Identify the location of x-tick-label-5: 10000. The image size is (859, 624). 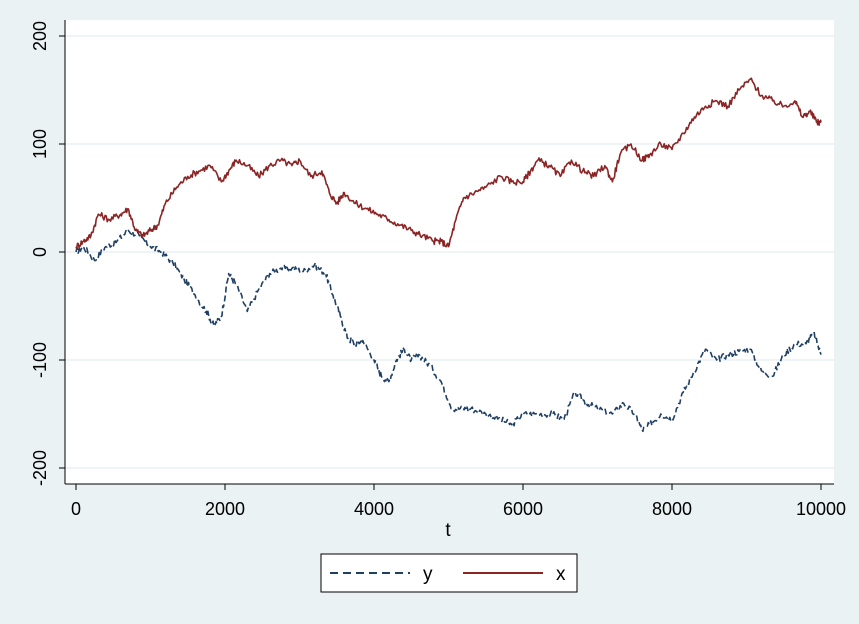
(821, 509).